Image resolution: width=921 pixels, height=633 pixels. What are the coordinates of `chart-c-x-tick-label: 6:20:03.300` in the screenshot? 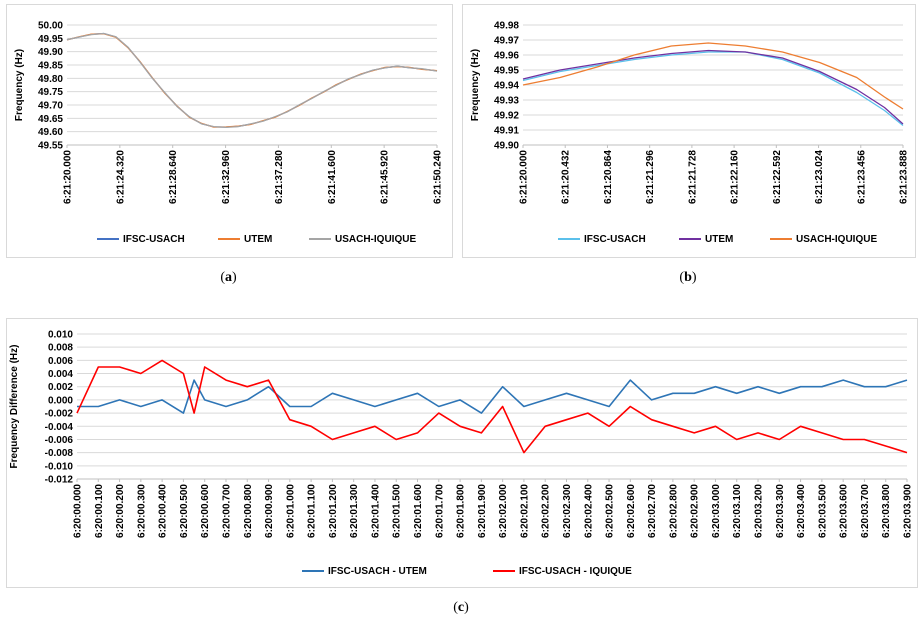 It's located at (780, 511).